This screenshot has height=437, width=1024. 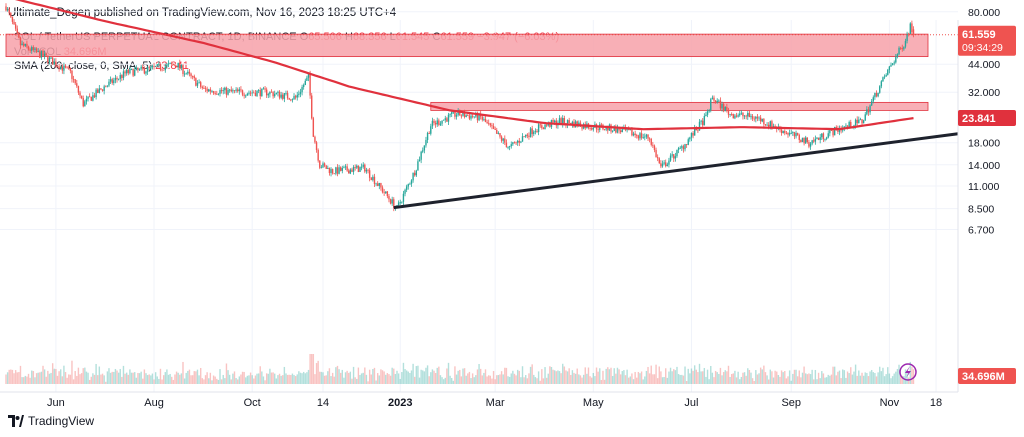 What do you see at coordinates (172, 66) in the screenshot?
I see `sma-value: 23.841` at bounding box center [172, 66].